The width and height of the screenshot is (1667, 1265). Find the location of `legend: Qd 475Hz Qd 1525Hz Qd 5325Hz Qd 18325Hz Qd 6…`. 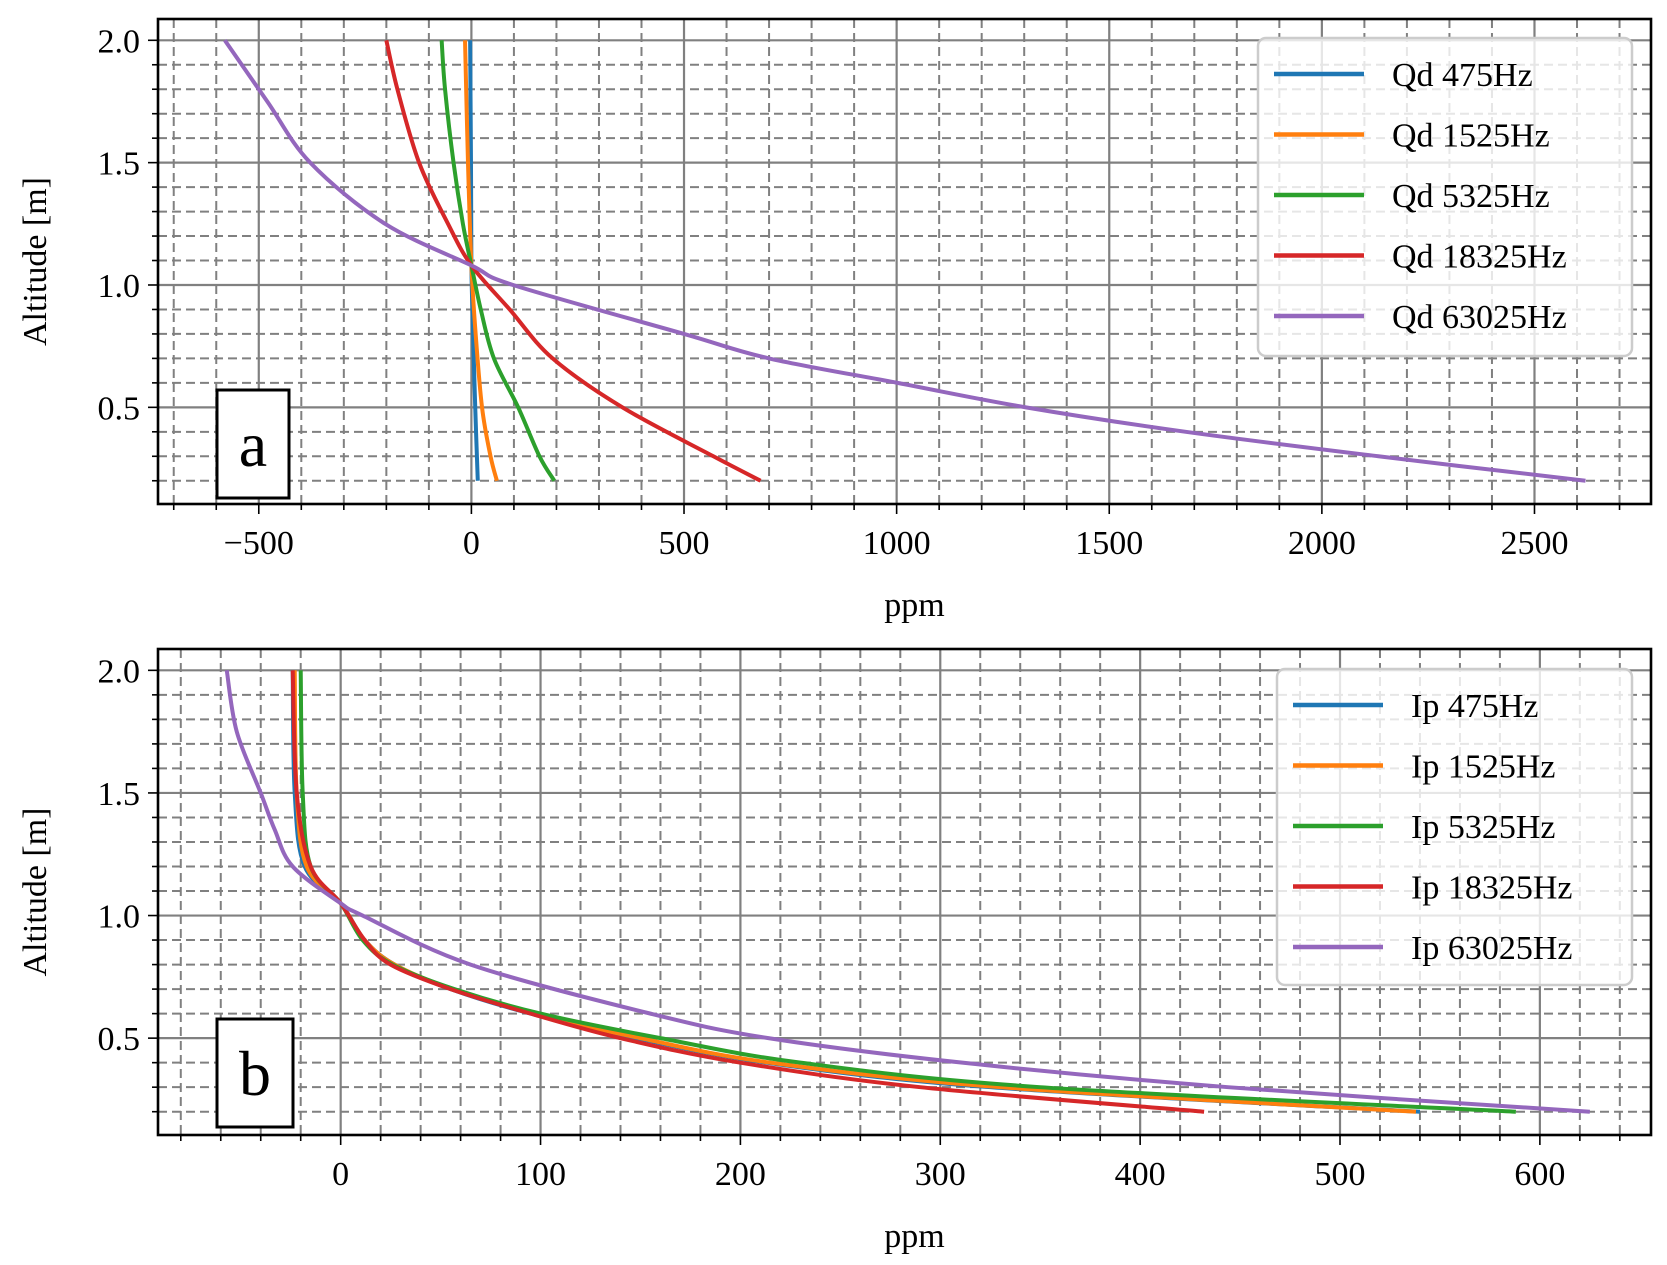

legend: Qd 475Hz Qd 1525Hz Qd 5325Hz Qd 18325Hz Qd 6… is located at coordinates (1445, 197).